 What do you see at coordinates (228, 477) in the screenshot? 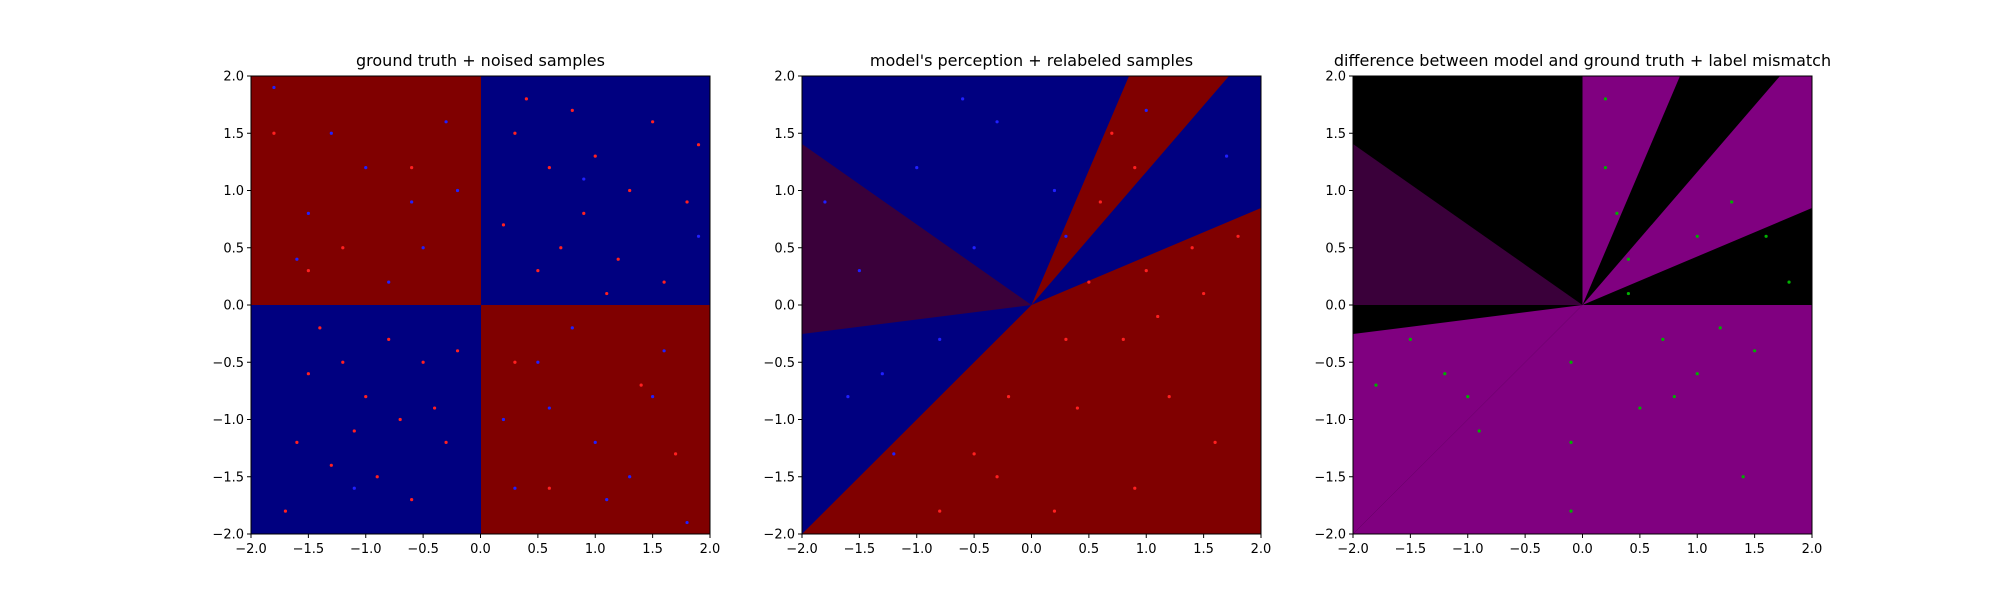
I see `y-tick-label: −1.5` at bounding box center [228, 477].